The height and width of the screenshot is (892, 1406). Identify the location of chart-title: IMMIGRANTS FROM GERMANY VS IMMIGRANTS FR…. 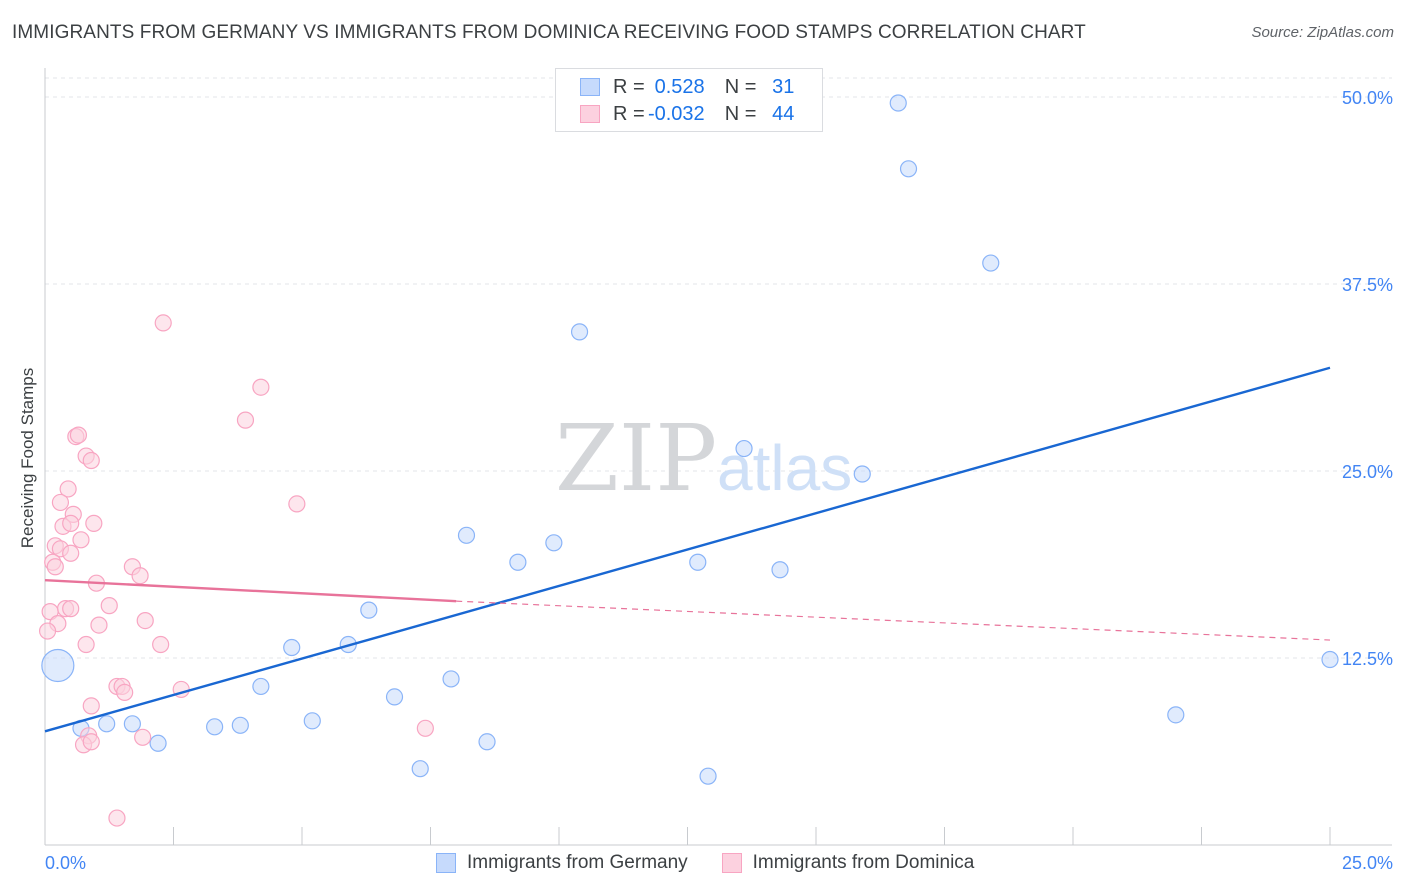
(549, 32).